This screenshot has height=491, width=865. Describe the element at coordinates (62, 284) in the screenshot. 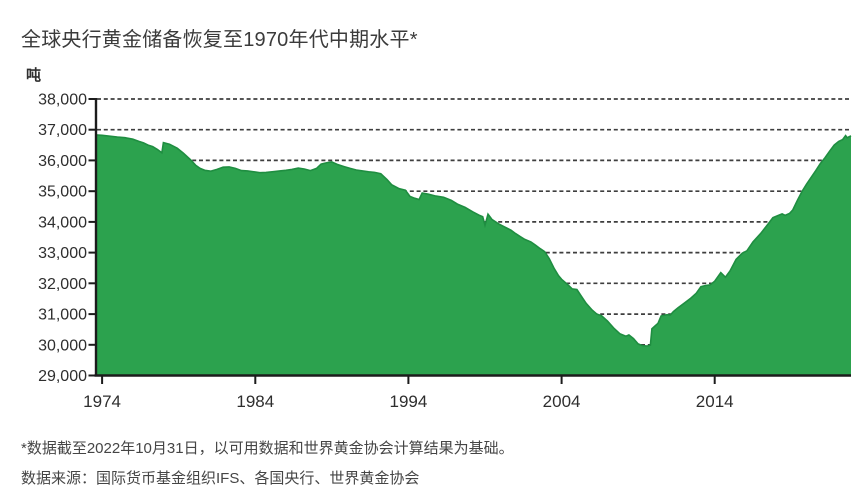

I see `y-tick-label: 32,000` at that location.